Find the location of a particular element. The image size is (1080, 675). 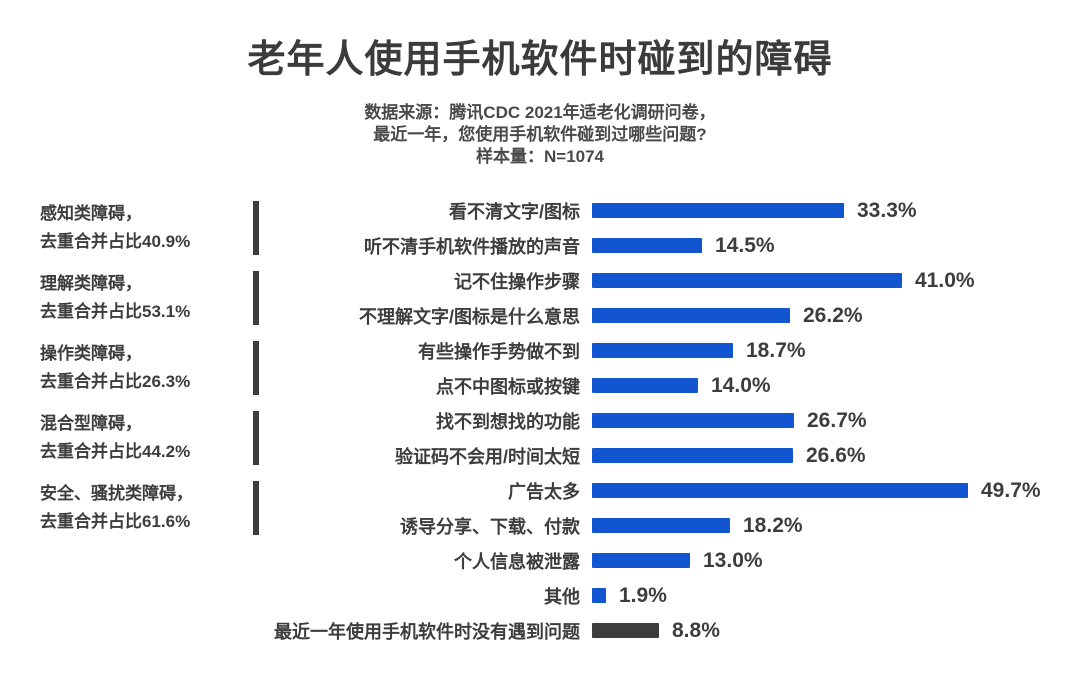

bar-label: 不理解文字/图标是什么意思 is located at coordinates (469, 316).